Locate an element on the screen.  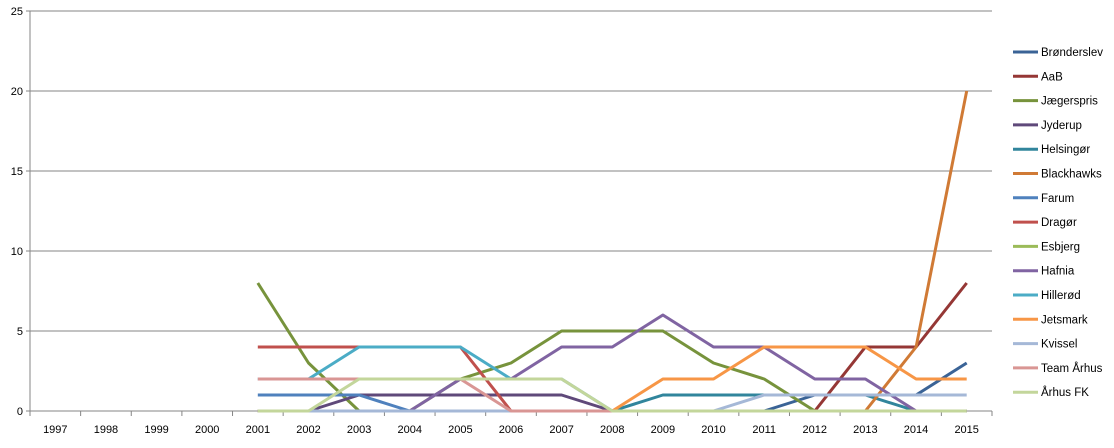
x-tick-label: 2011 is located at coordinates (764, 430).